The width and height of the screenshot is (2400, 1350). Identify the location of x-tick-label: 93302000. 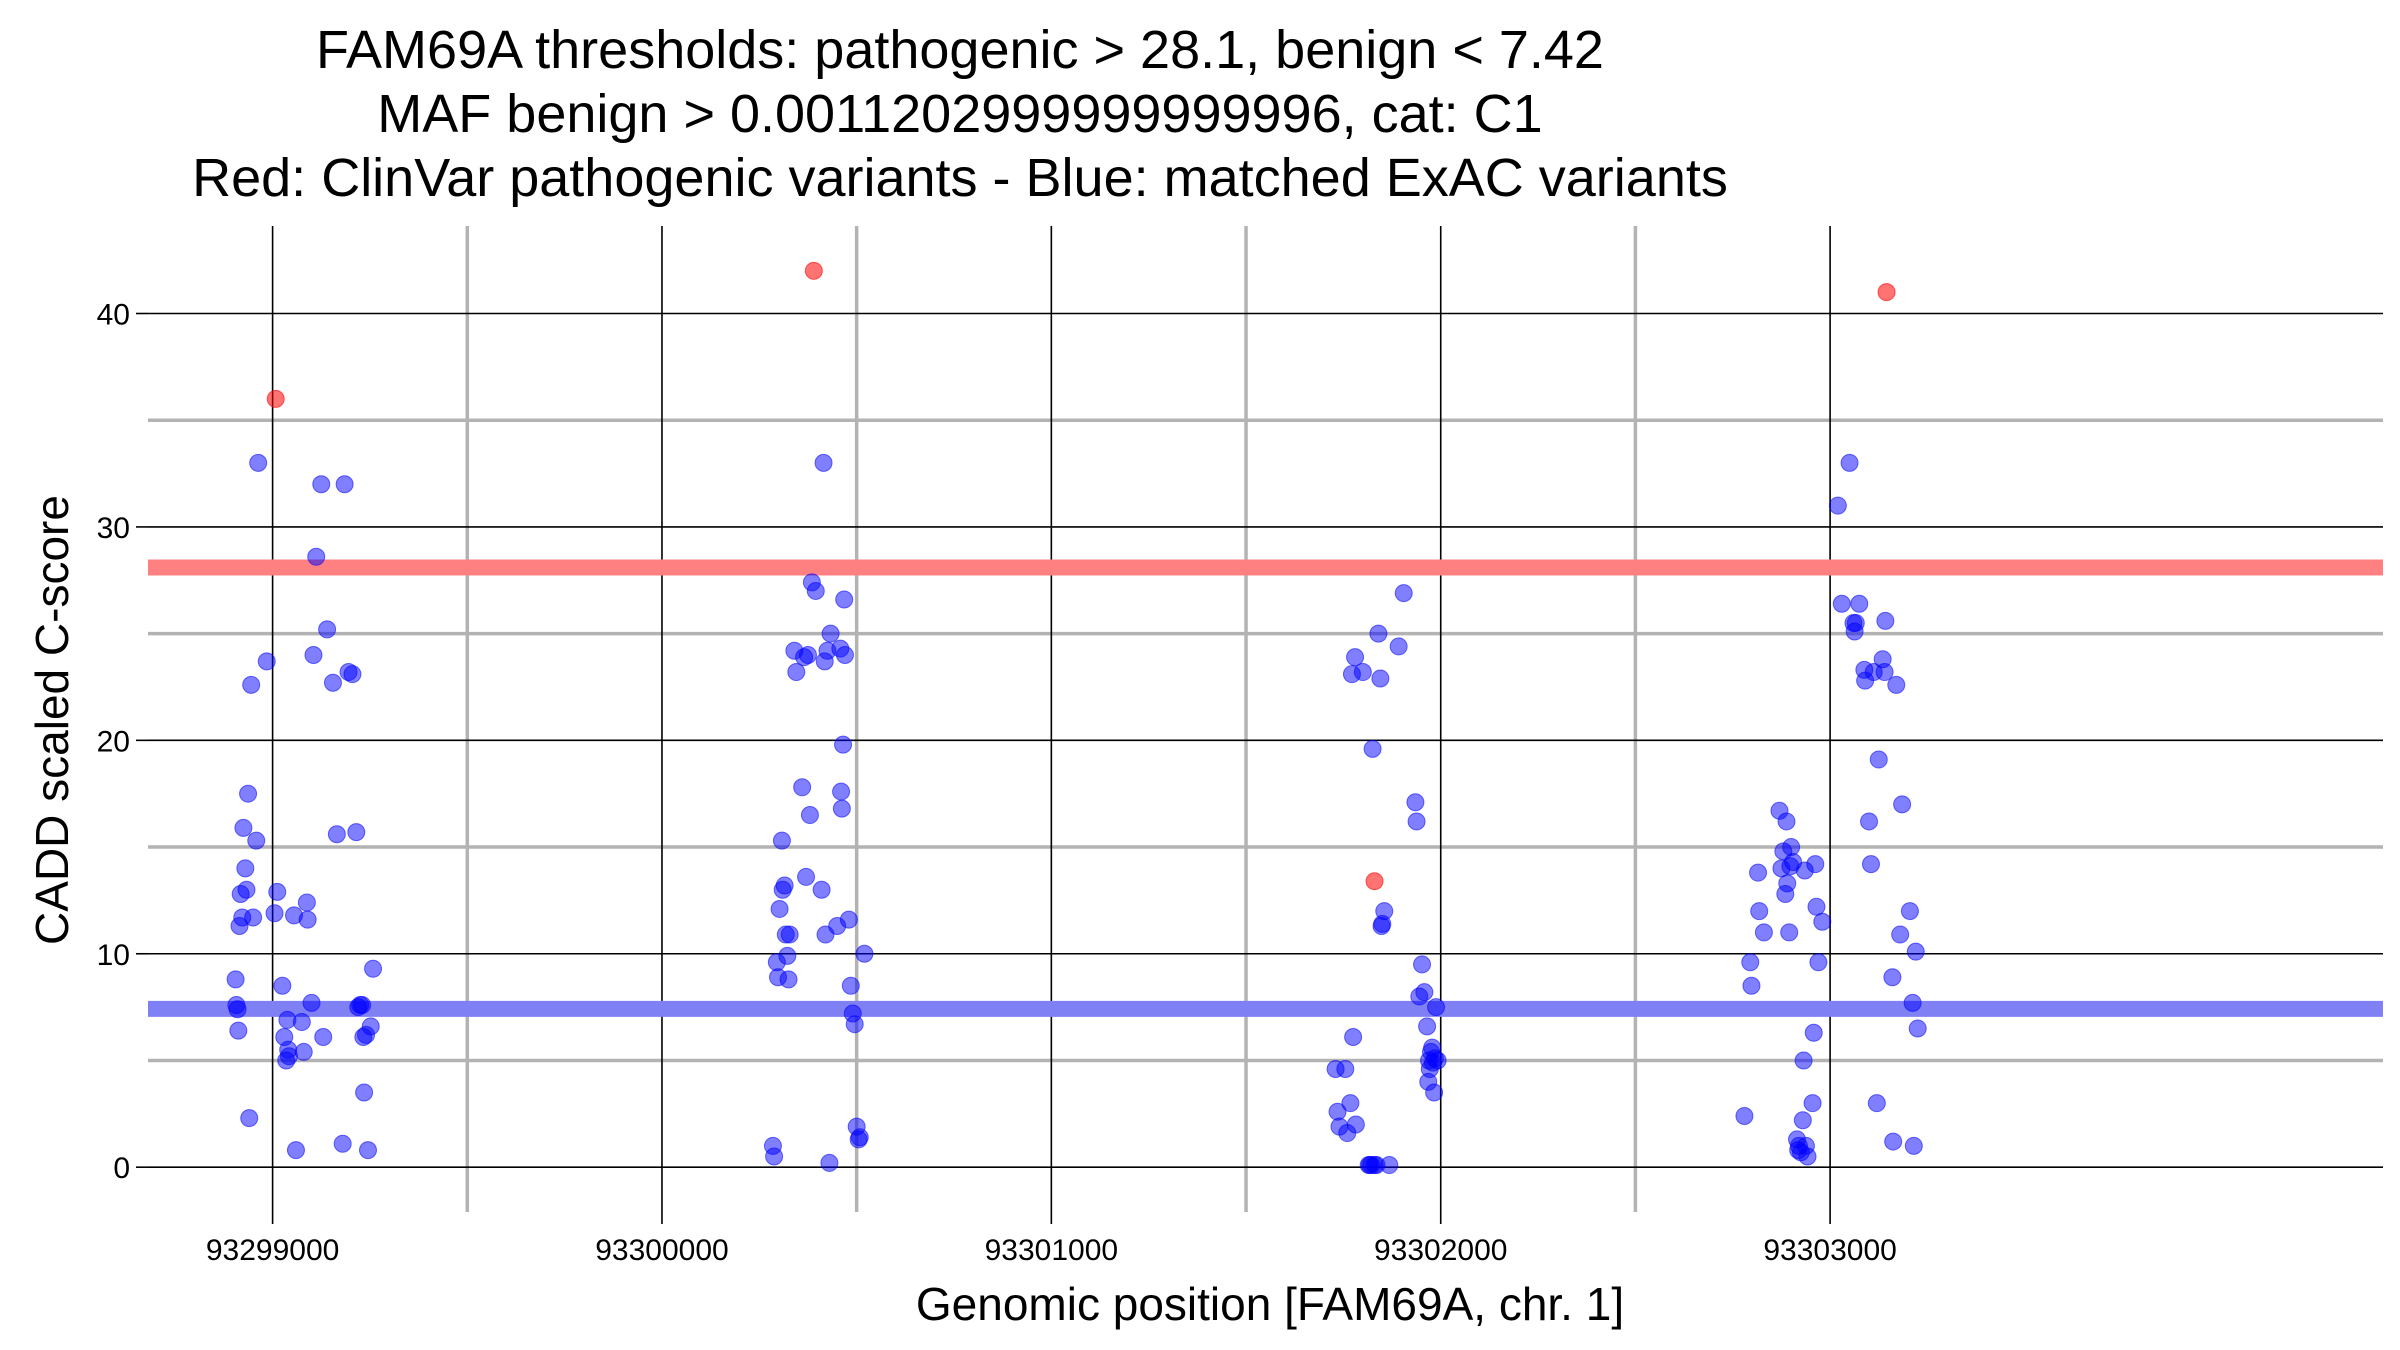
(1440, 1250).